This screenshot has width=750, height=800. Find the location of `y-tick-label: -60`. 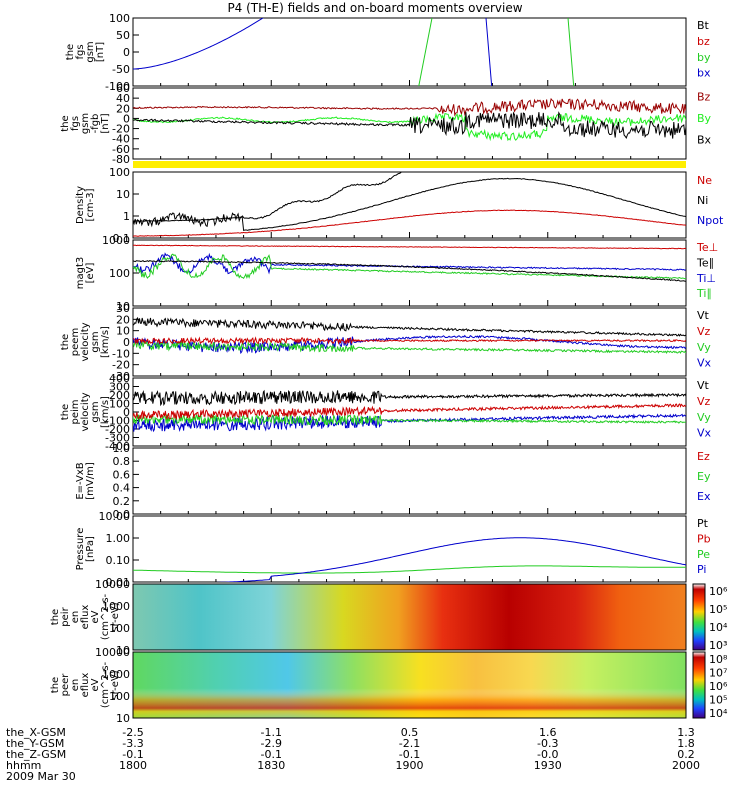

y-tick-label: -60 is located at coordinates (121, 149).